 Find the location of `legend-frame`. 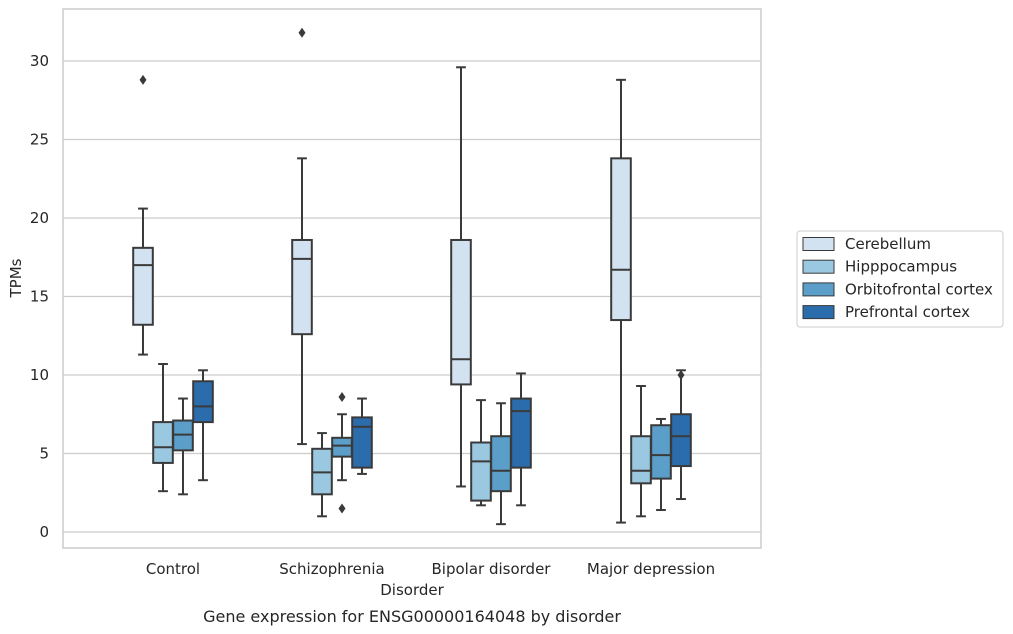

legend-frame is located at coordinates (900, 279).